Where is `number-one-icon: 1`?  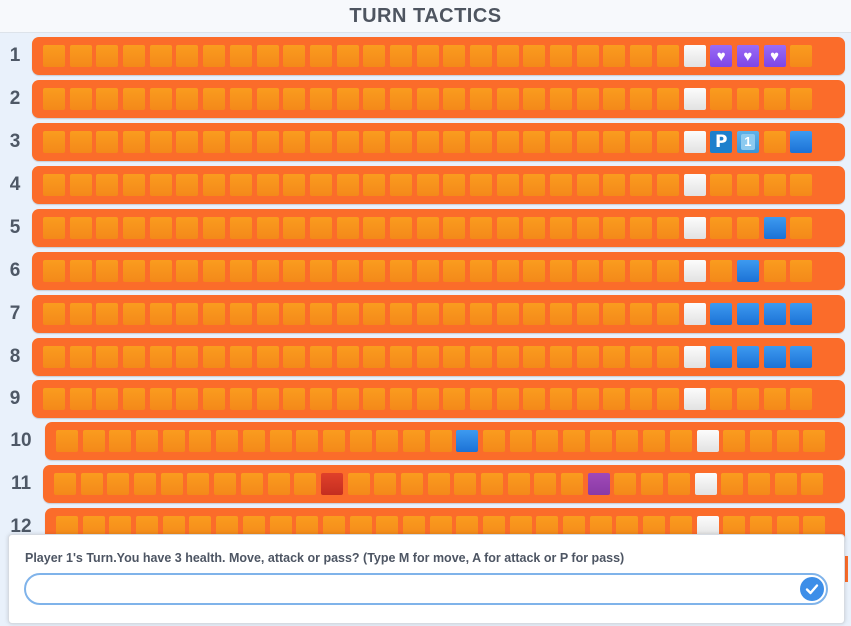 number-one-icon: 1 is located at coordinates (747, 142).